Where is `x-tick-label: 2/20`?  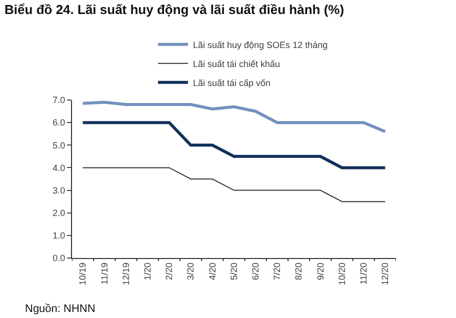 x-tick-label: 2/20 is located at coordinates (169, 271).